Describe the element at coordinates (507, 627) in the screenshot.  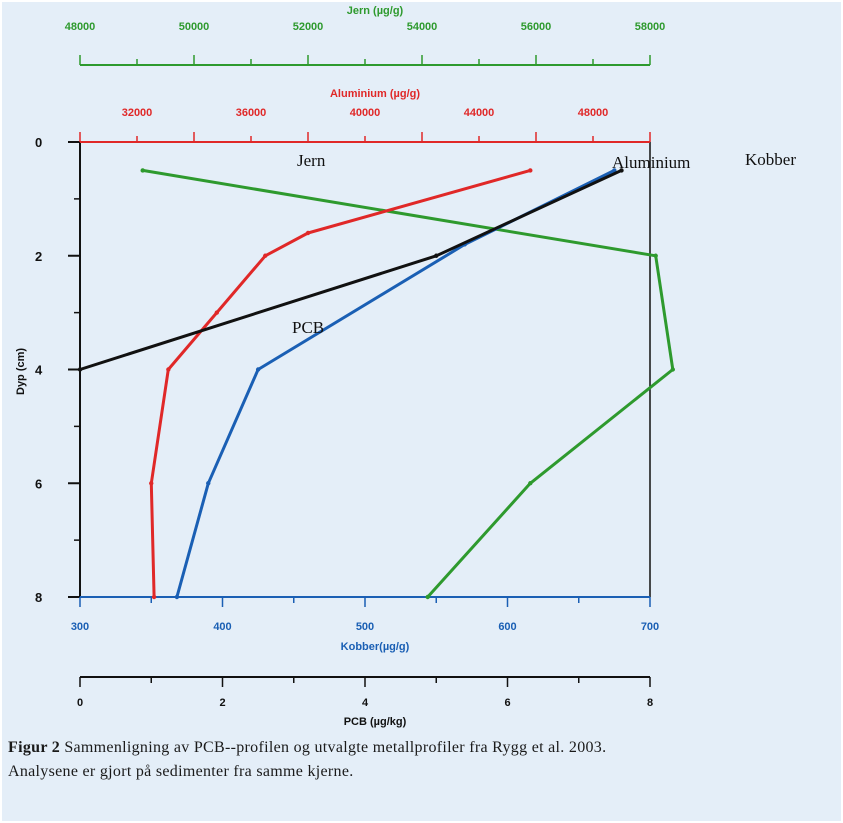
I see `kobber-tick-label: 600` at that location.